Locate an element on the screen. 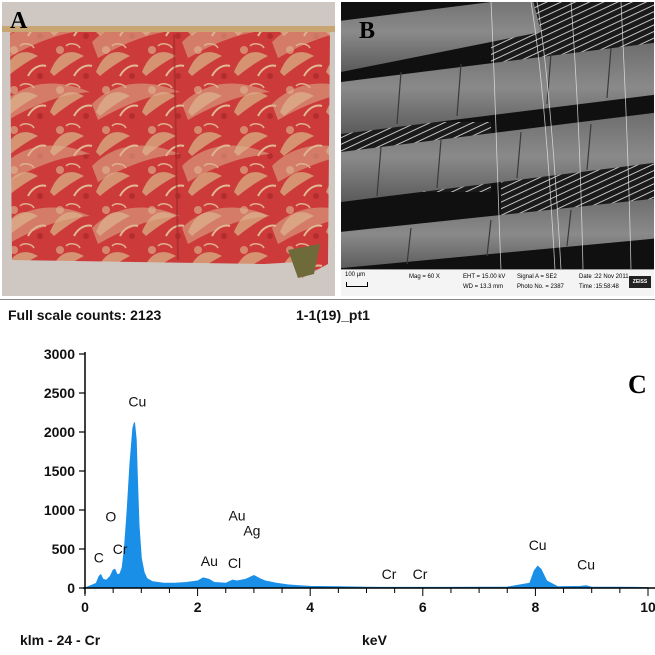 Image resolution: width=655 pixels, height=655 pixels. x-tick-label: 6 is located at coordinates (423, 607).